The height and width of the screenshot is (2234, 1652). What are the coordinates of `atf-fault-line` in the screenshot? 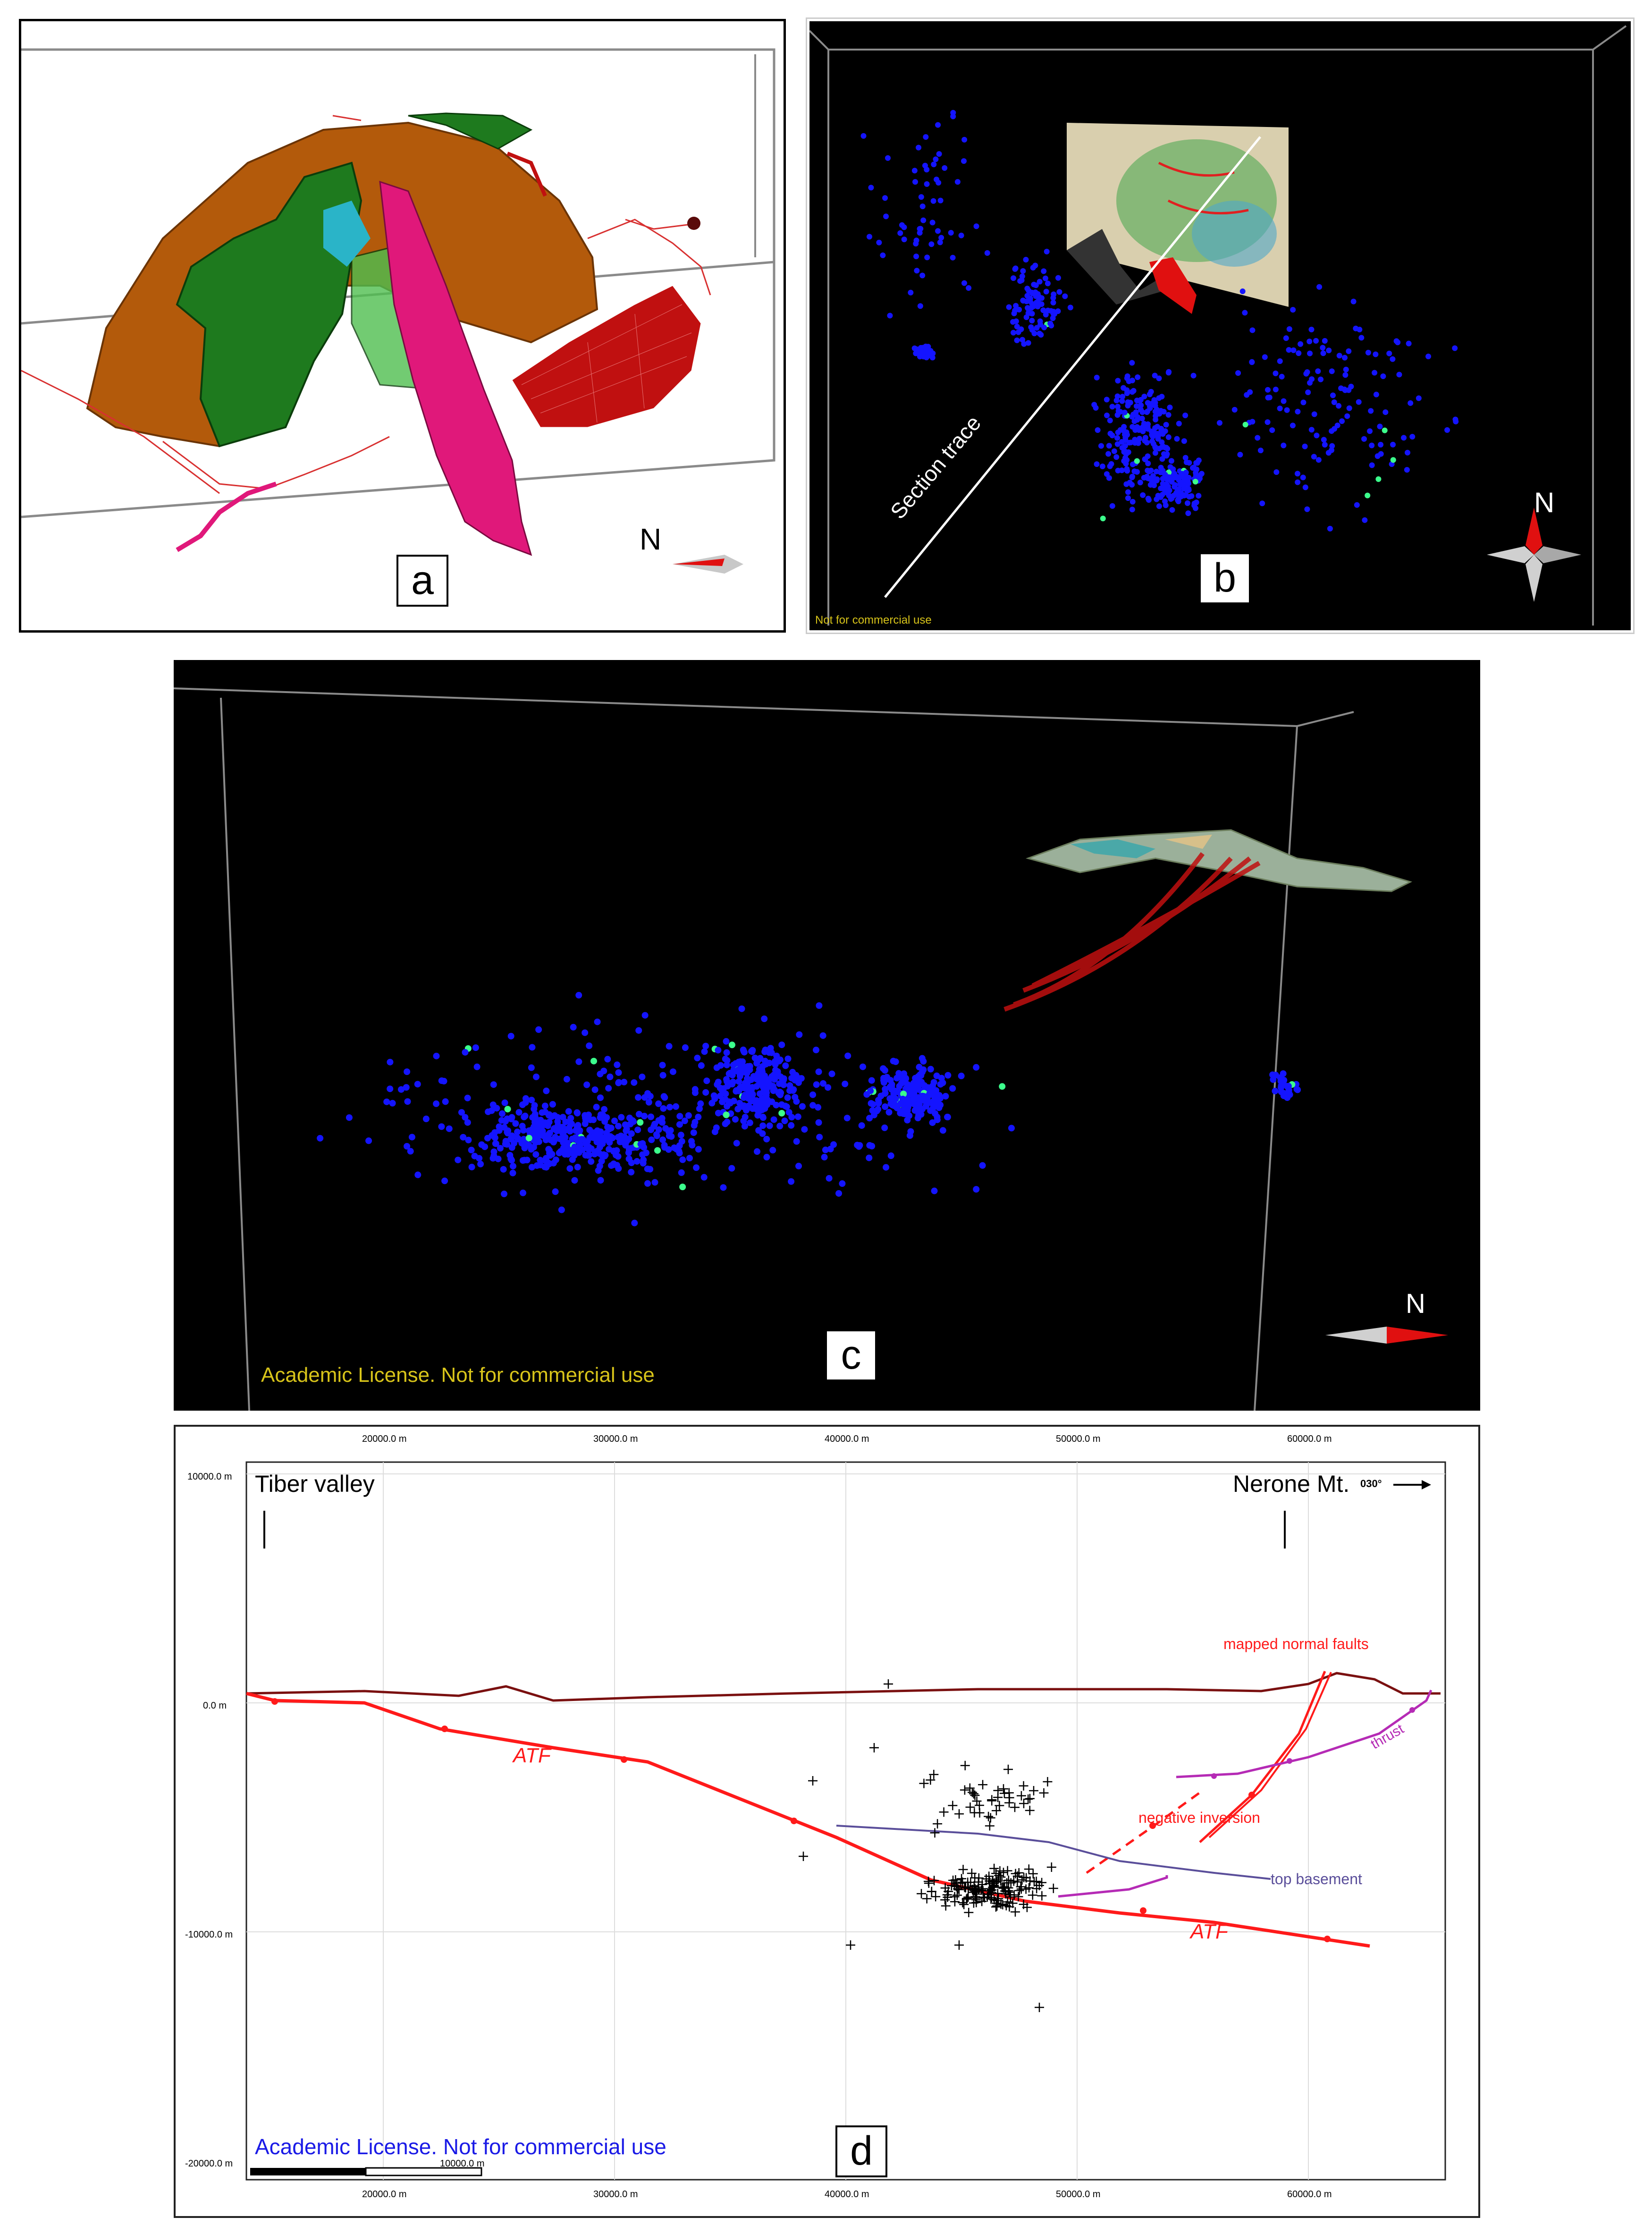 It's located at (808, 1820).